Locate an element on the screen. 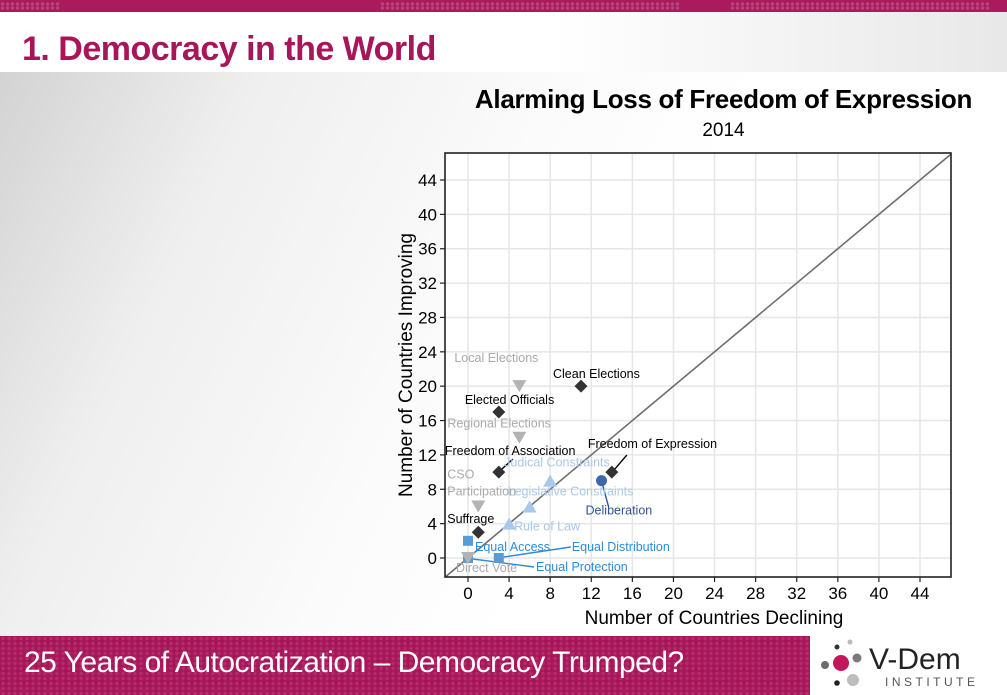 Image resolution: width=1007 pixels, height=695 pixels. x-tick-label: 0 is located at coordinates (467, 593).